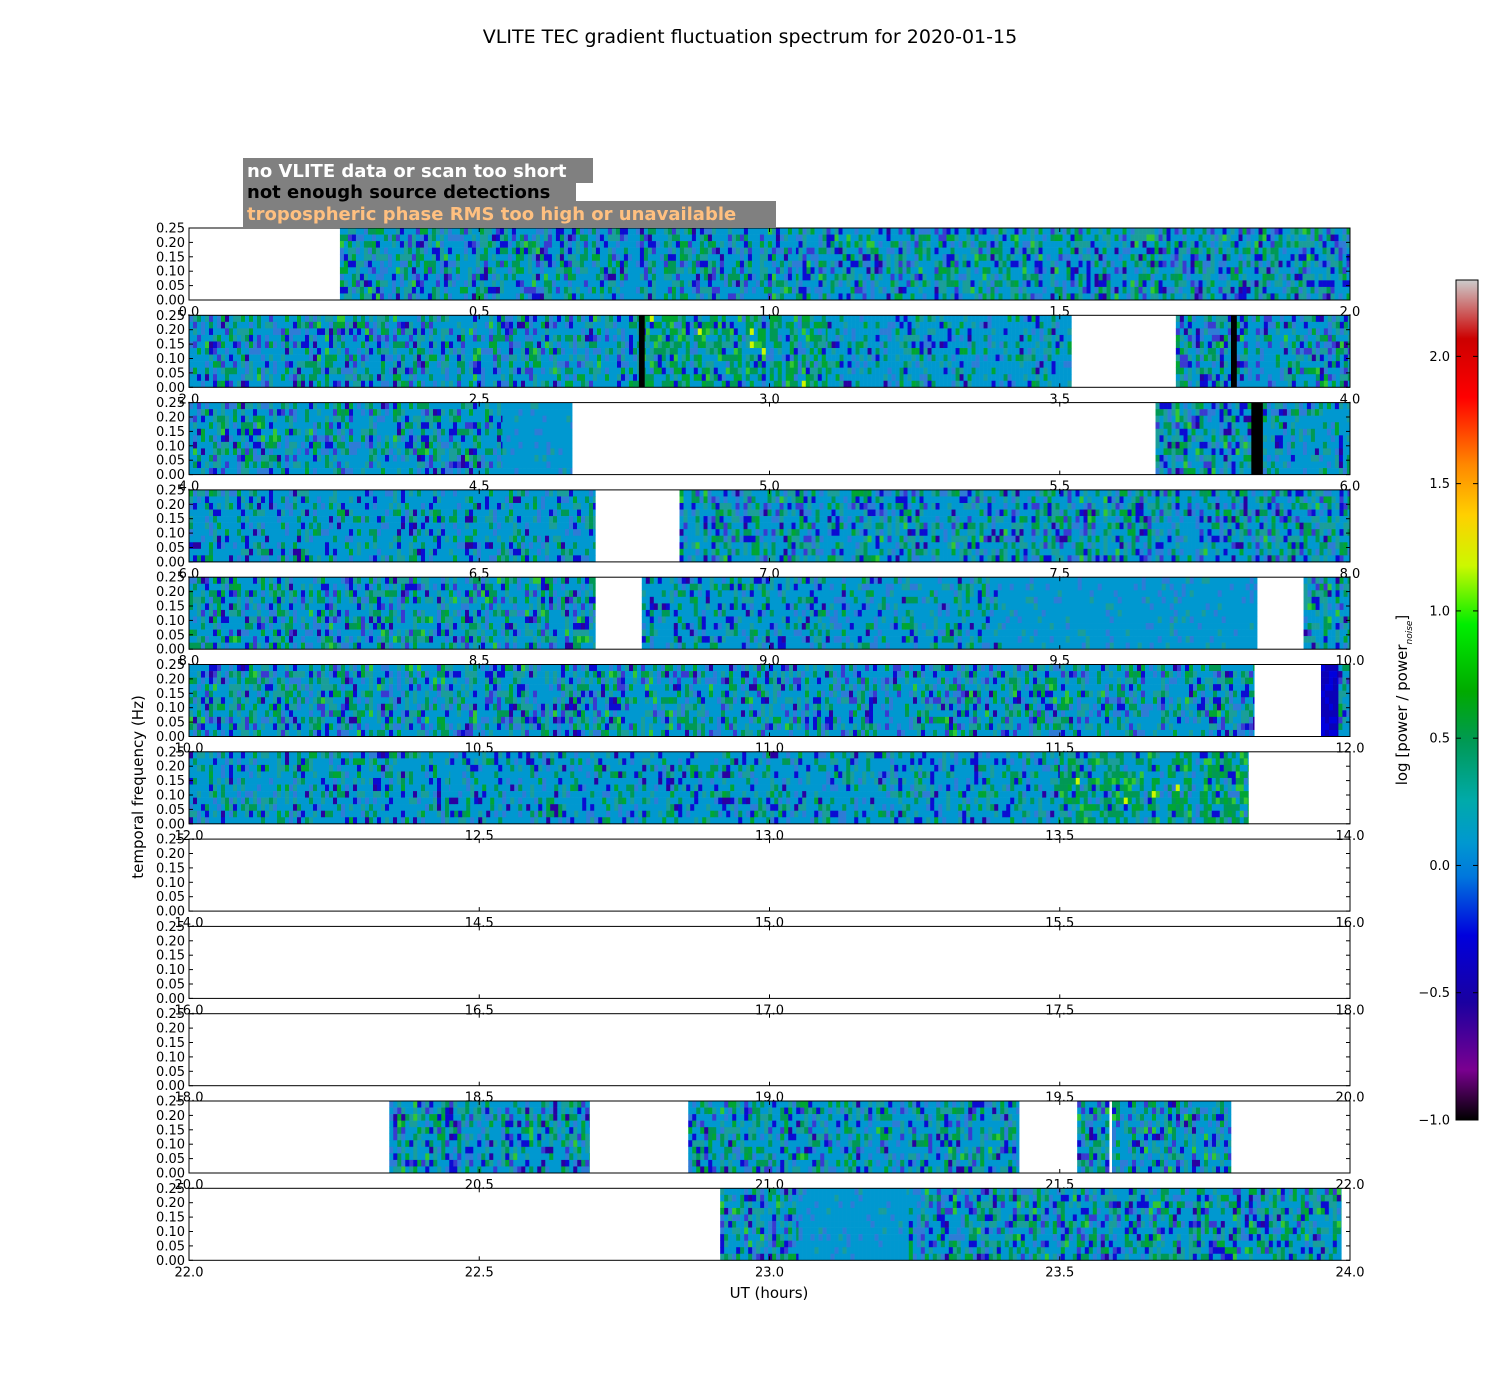 The image size is (1500, 1400). I want to click on colorbar-tick-label: 1.5, so click(1439, 484).